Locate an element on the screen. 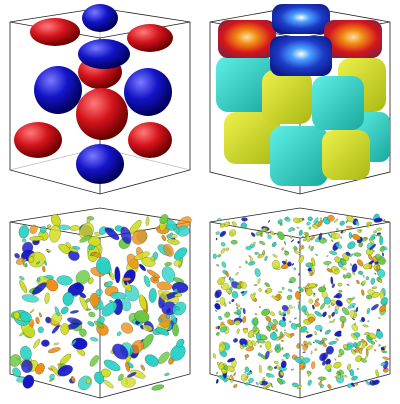  blue-sphere is located at coordinates (100, 18).